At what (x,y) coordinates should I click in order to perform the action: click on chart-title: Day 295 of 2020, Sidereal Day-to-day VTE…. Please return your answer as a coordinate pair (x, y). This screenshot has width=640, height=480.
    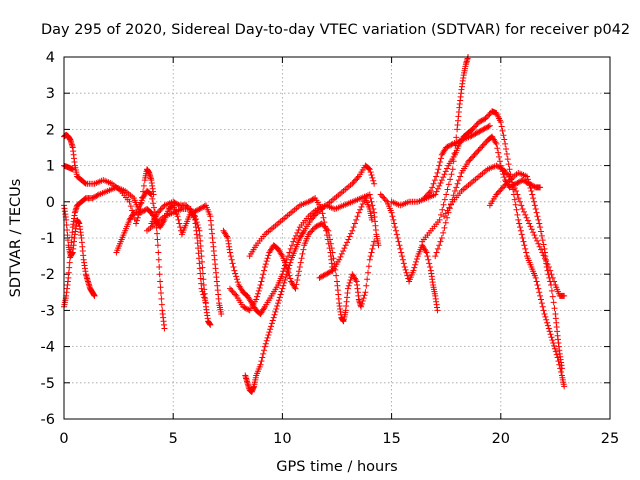
    Looking at the image, I should click on (335, 30).